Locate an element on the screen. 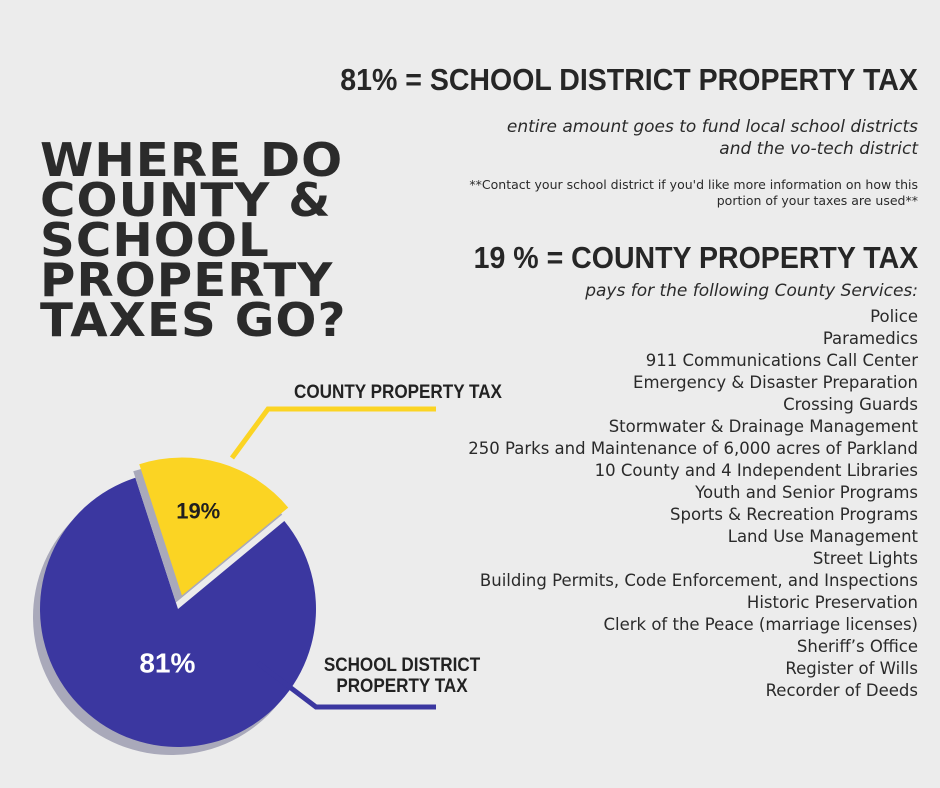 The width and height of the screenshot is (940, 788). title-line: COUNTY & is located at coordinates (186, 200).